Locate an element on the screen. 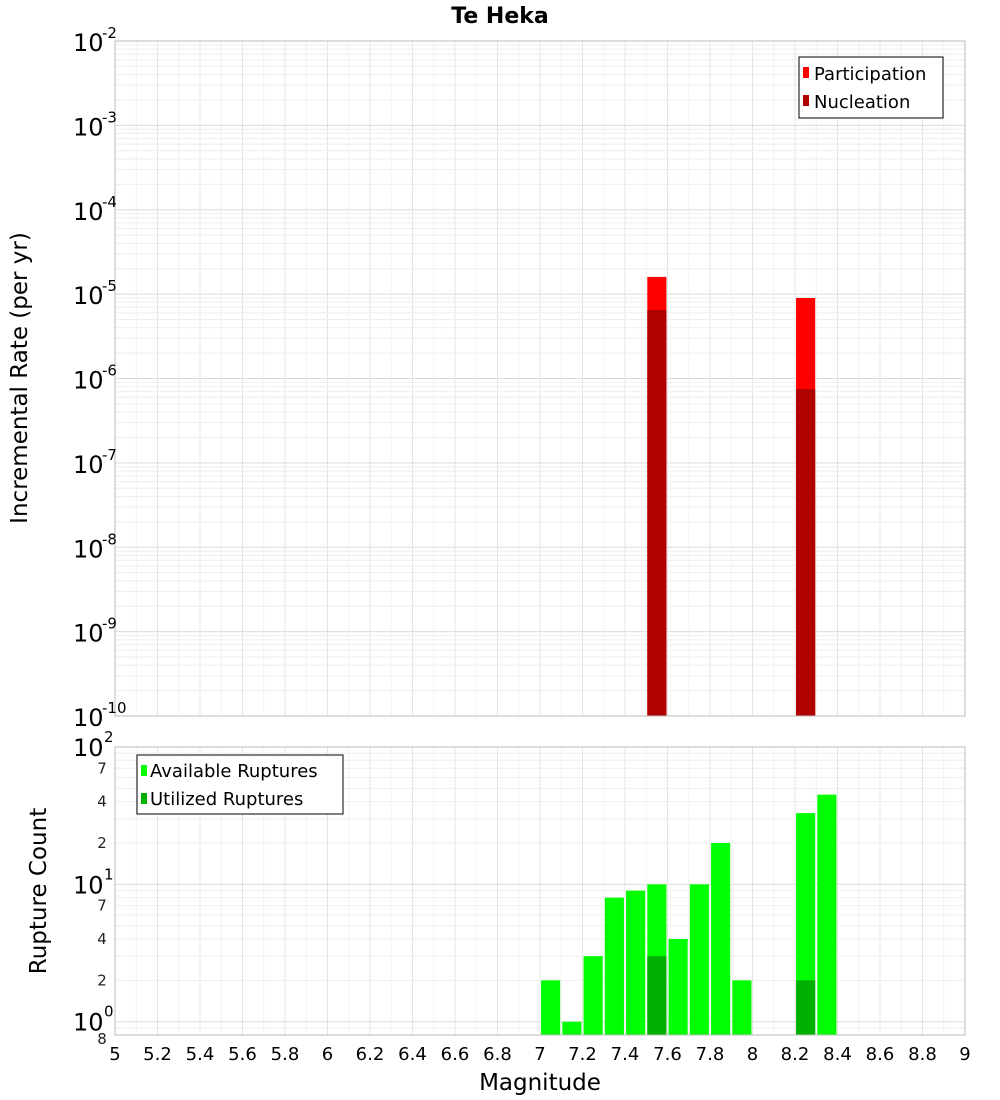  legend-swatch-nucleation is located at coordinates (806, 100).